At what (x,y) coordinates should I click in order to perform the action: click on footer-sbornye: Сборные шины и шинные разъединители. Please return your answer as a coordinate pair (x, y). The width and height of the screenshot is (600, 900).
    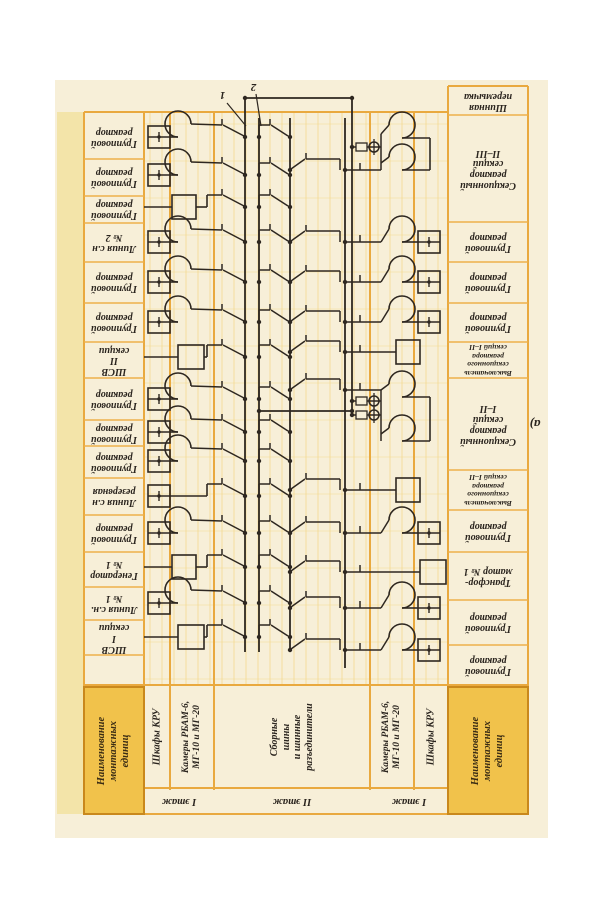
    Looking at the image, I should click on (292, 736).